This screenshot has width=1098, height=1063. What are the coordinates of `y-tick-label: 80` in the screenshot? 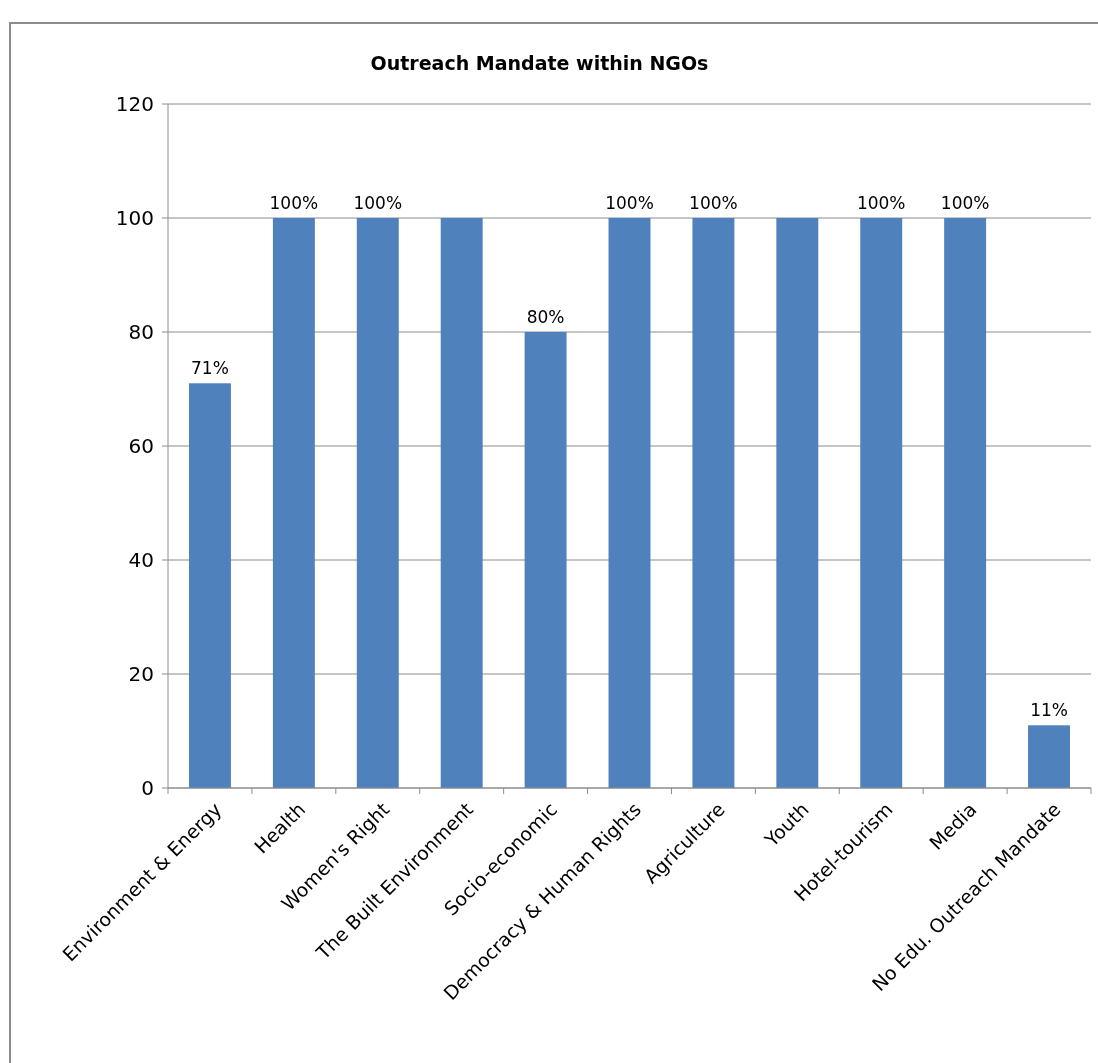 It's located at (141, 332).